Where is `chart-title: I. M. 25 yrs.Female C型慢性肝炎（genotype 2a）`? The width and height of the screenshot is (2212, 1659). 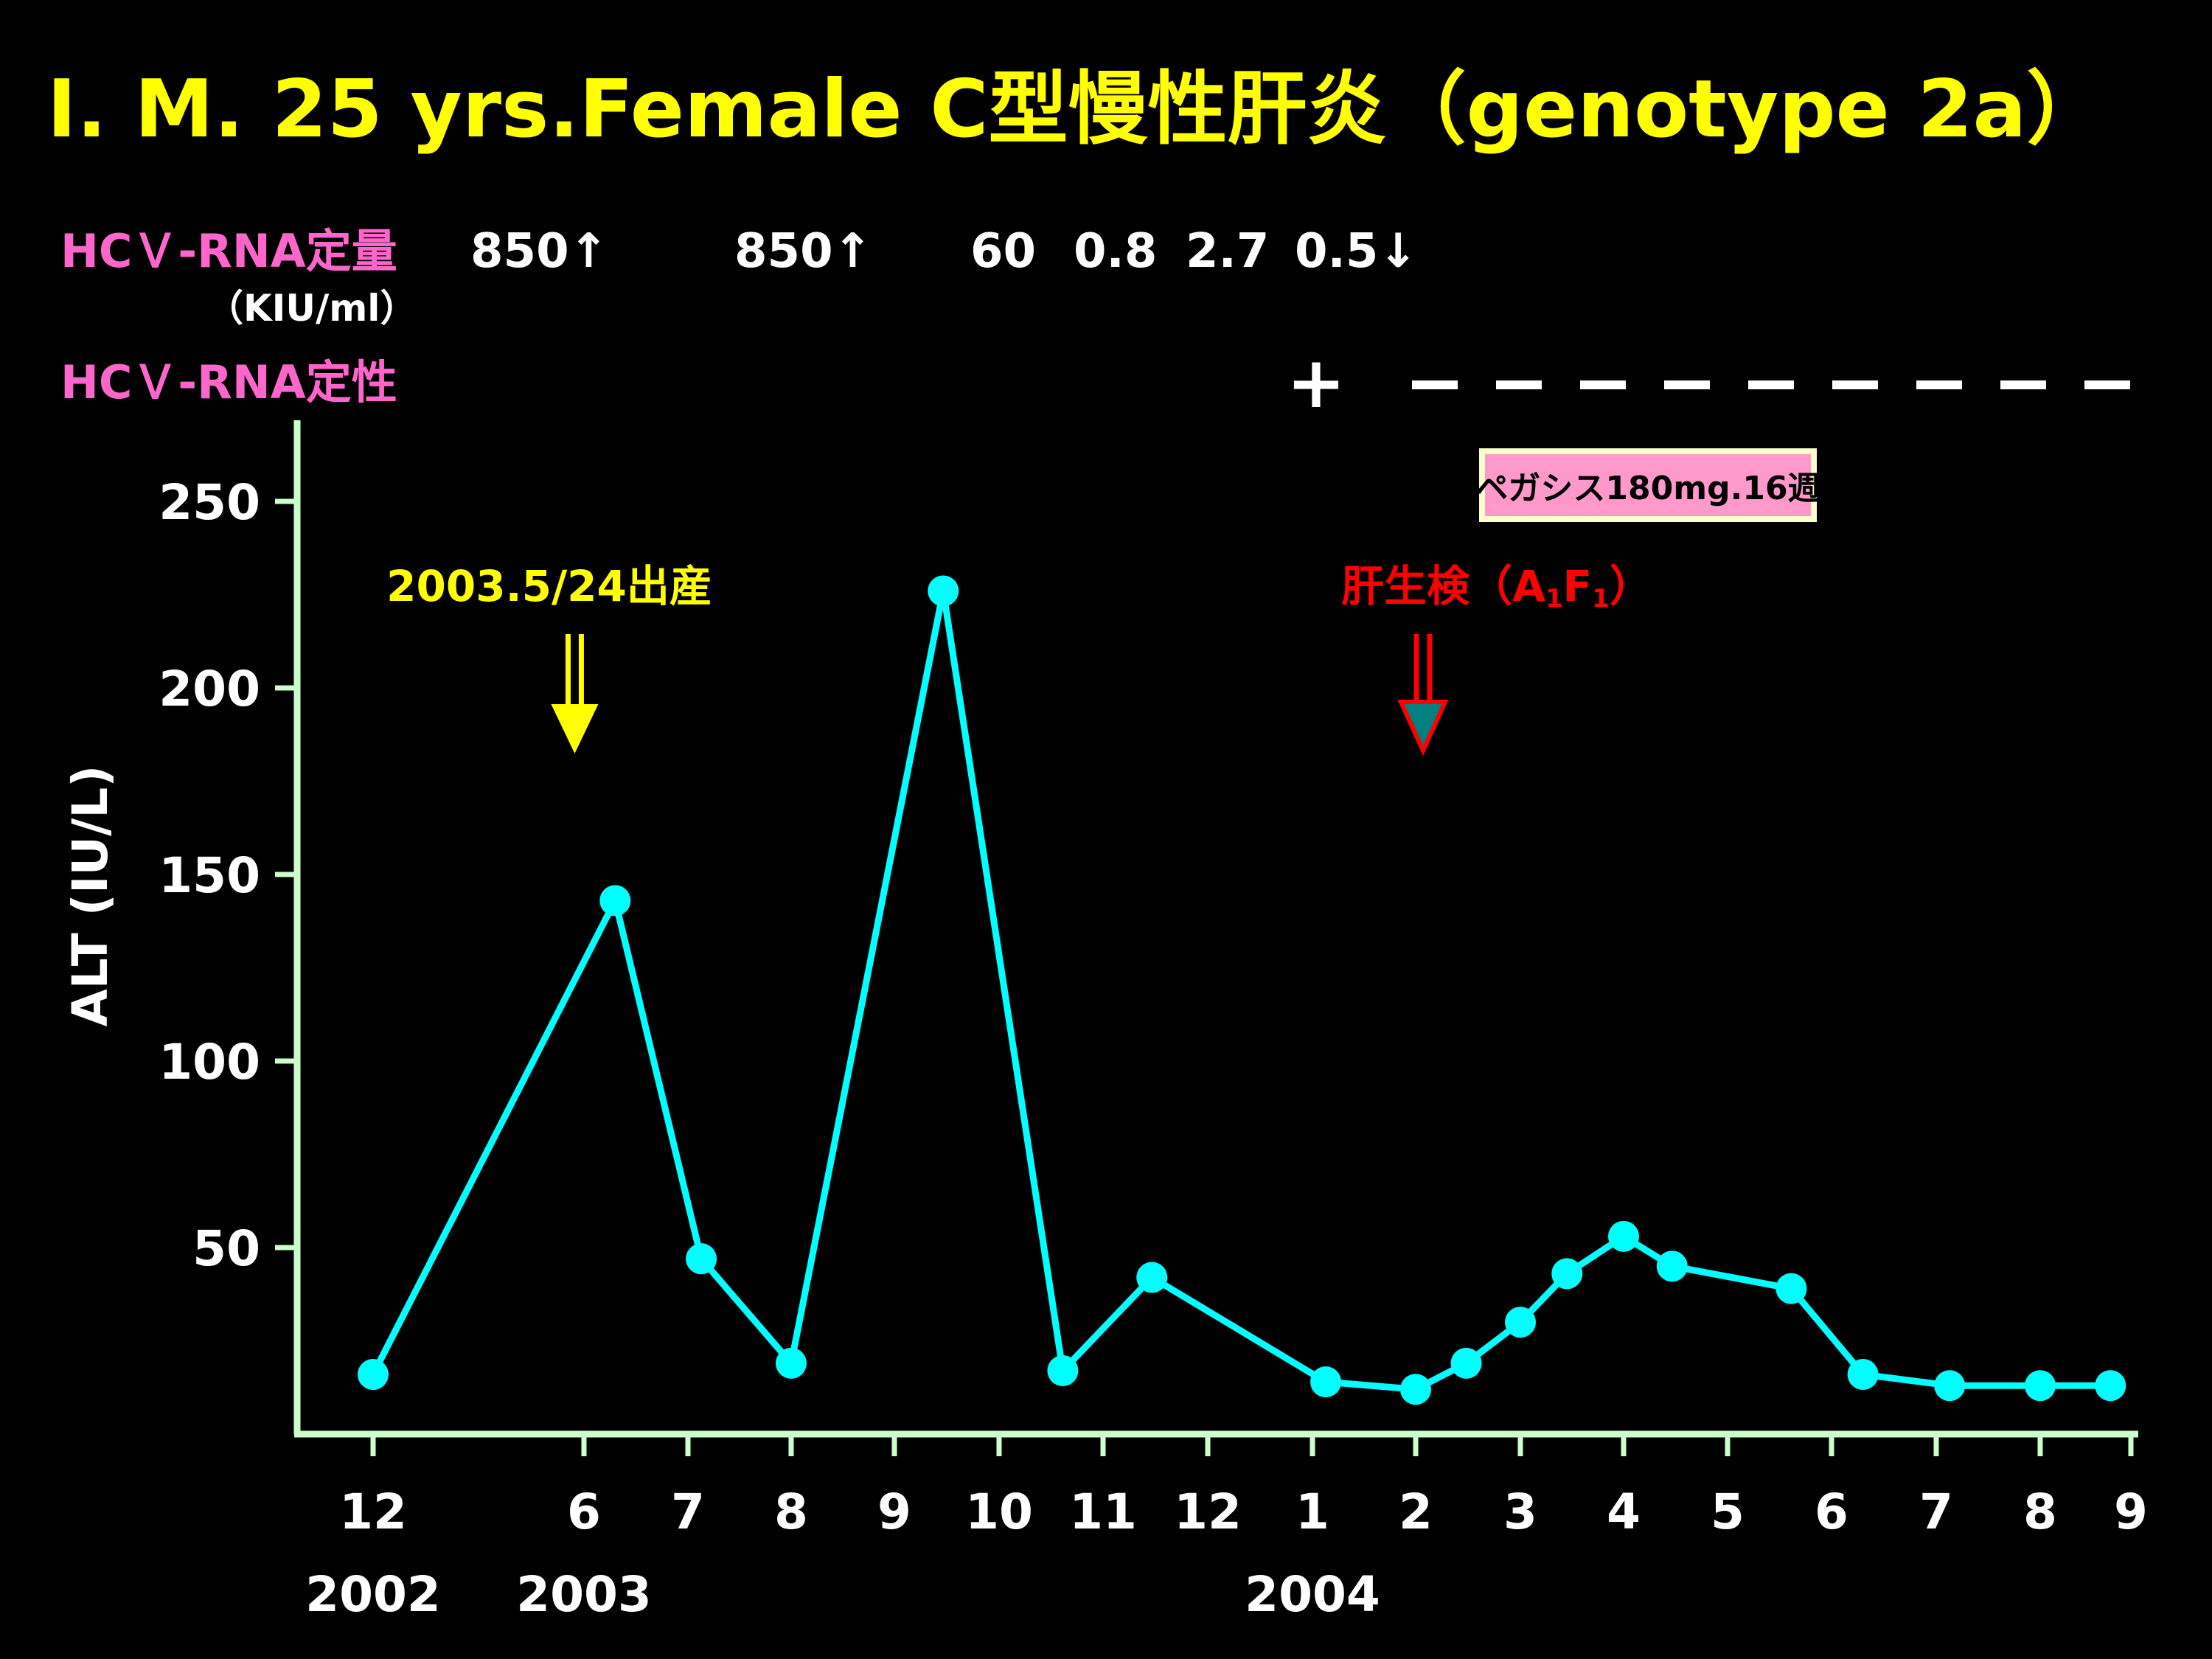
chart-title: I. M. 25 yrs.Female C型慢性肝炎（genotype 2a） is located at coordinates (1077, 109).